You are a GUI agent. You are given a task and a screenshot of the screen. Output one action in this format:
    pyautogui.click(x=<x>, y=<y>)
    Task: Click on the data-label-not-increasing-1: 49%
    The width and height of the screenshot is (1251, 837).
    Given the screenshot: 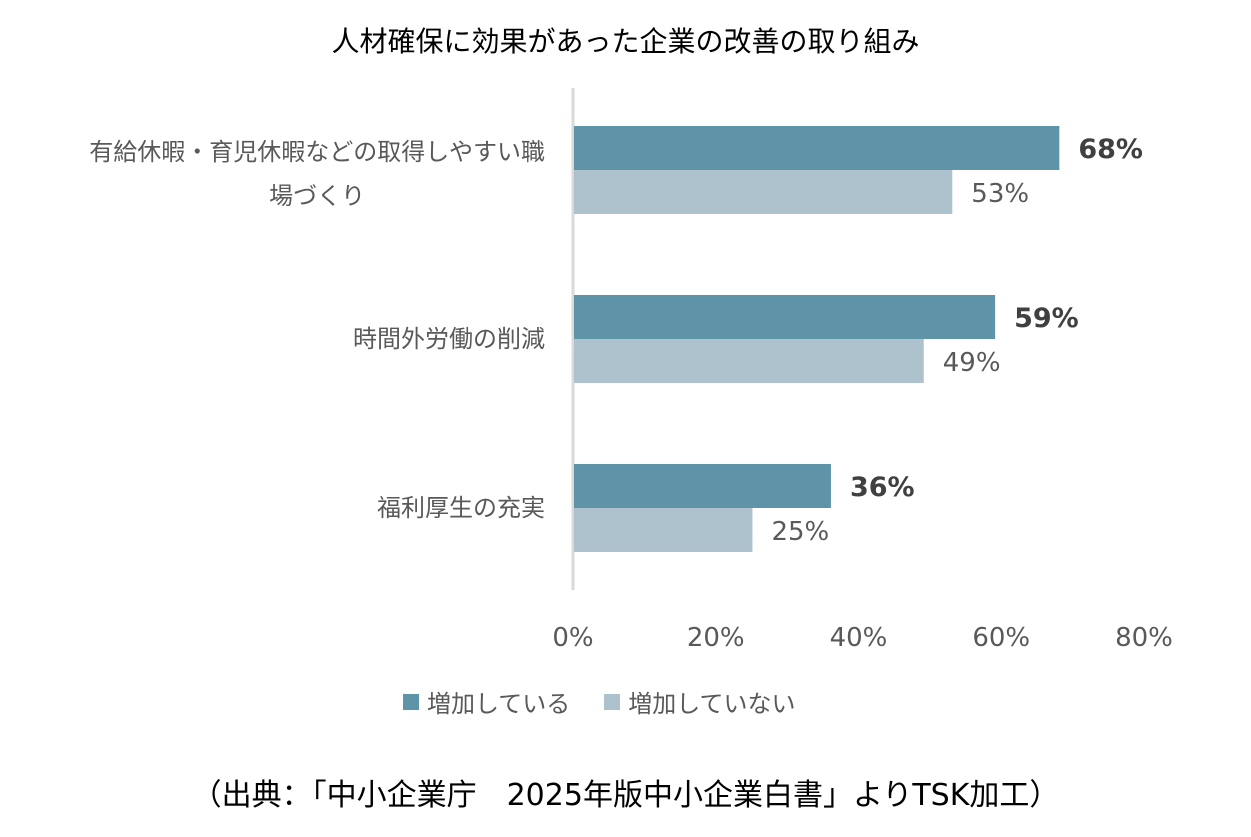 What is the action you would take?
    pyautogui.click(x=972, y=363)
    